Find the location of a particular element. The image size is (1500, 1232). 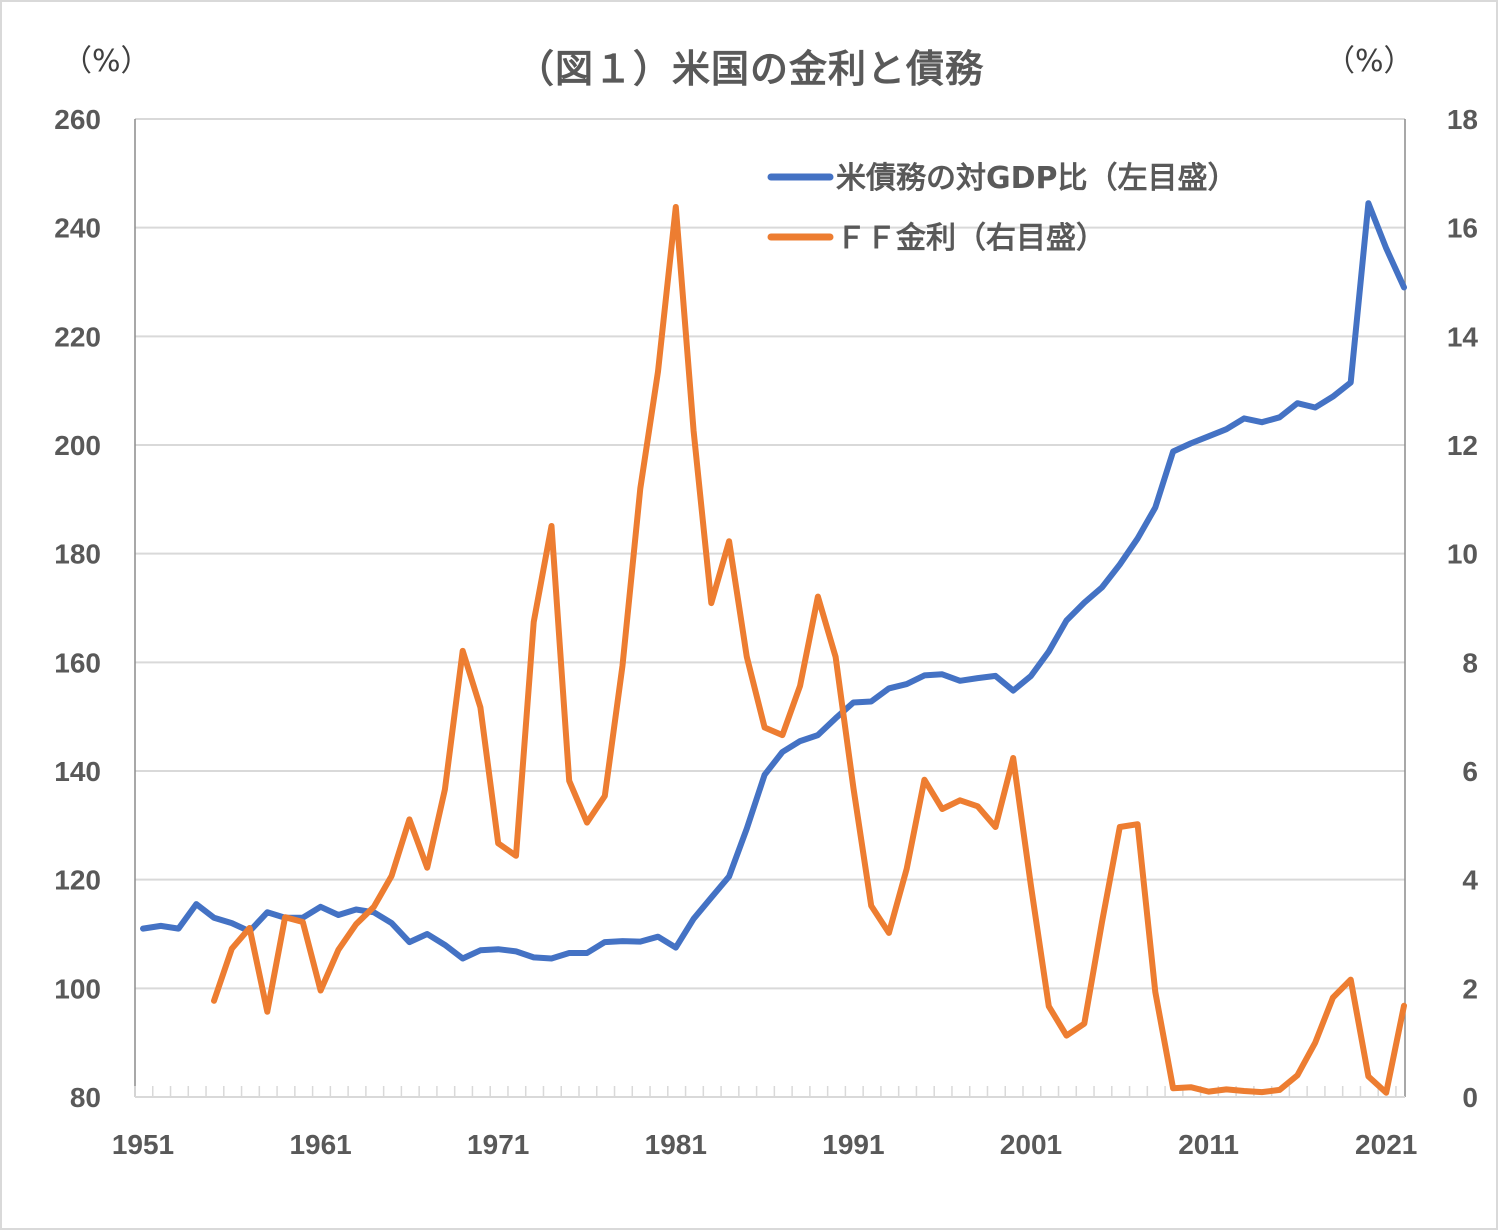

x-tick-label: 1971 is located at coordinates (498, 1144).